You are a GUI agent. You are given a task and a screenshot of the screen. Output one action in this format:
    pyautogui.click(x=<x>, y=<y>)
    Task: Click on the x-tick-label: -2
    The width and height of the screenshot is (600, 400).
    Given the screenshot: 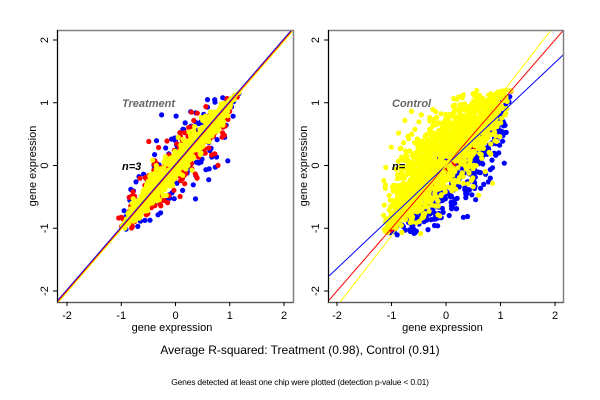 What is the action you would take?
    pyautogui.click(x=67, y=316)
    